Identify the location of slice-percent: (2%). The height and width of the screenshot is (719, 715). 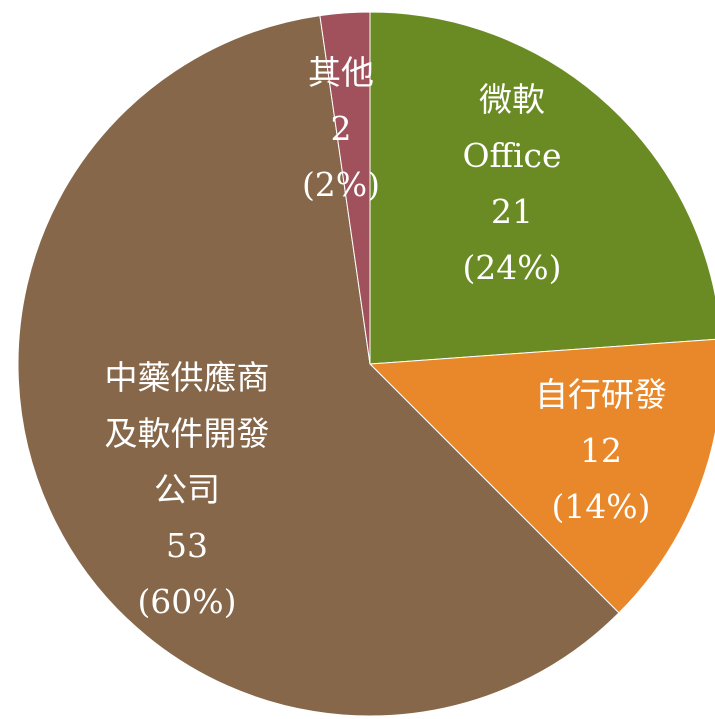
(341, 184).